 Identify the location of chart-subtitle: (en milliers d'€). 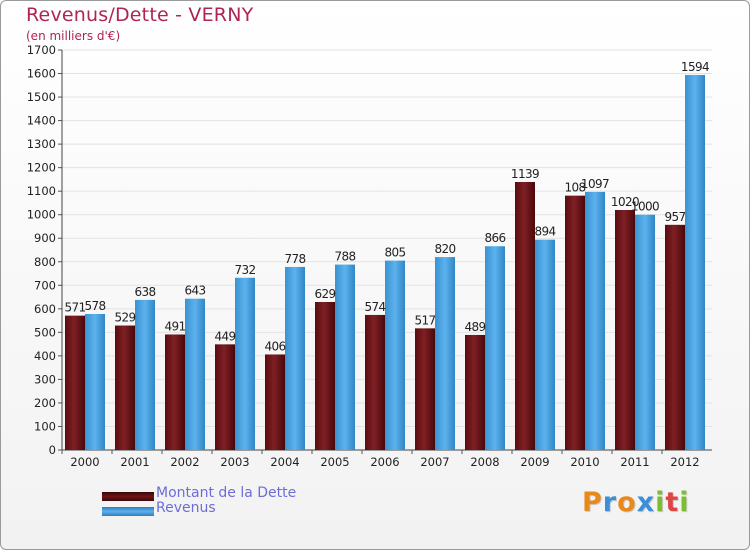
(73, 36).